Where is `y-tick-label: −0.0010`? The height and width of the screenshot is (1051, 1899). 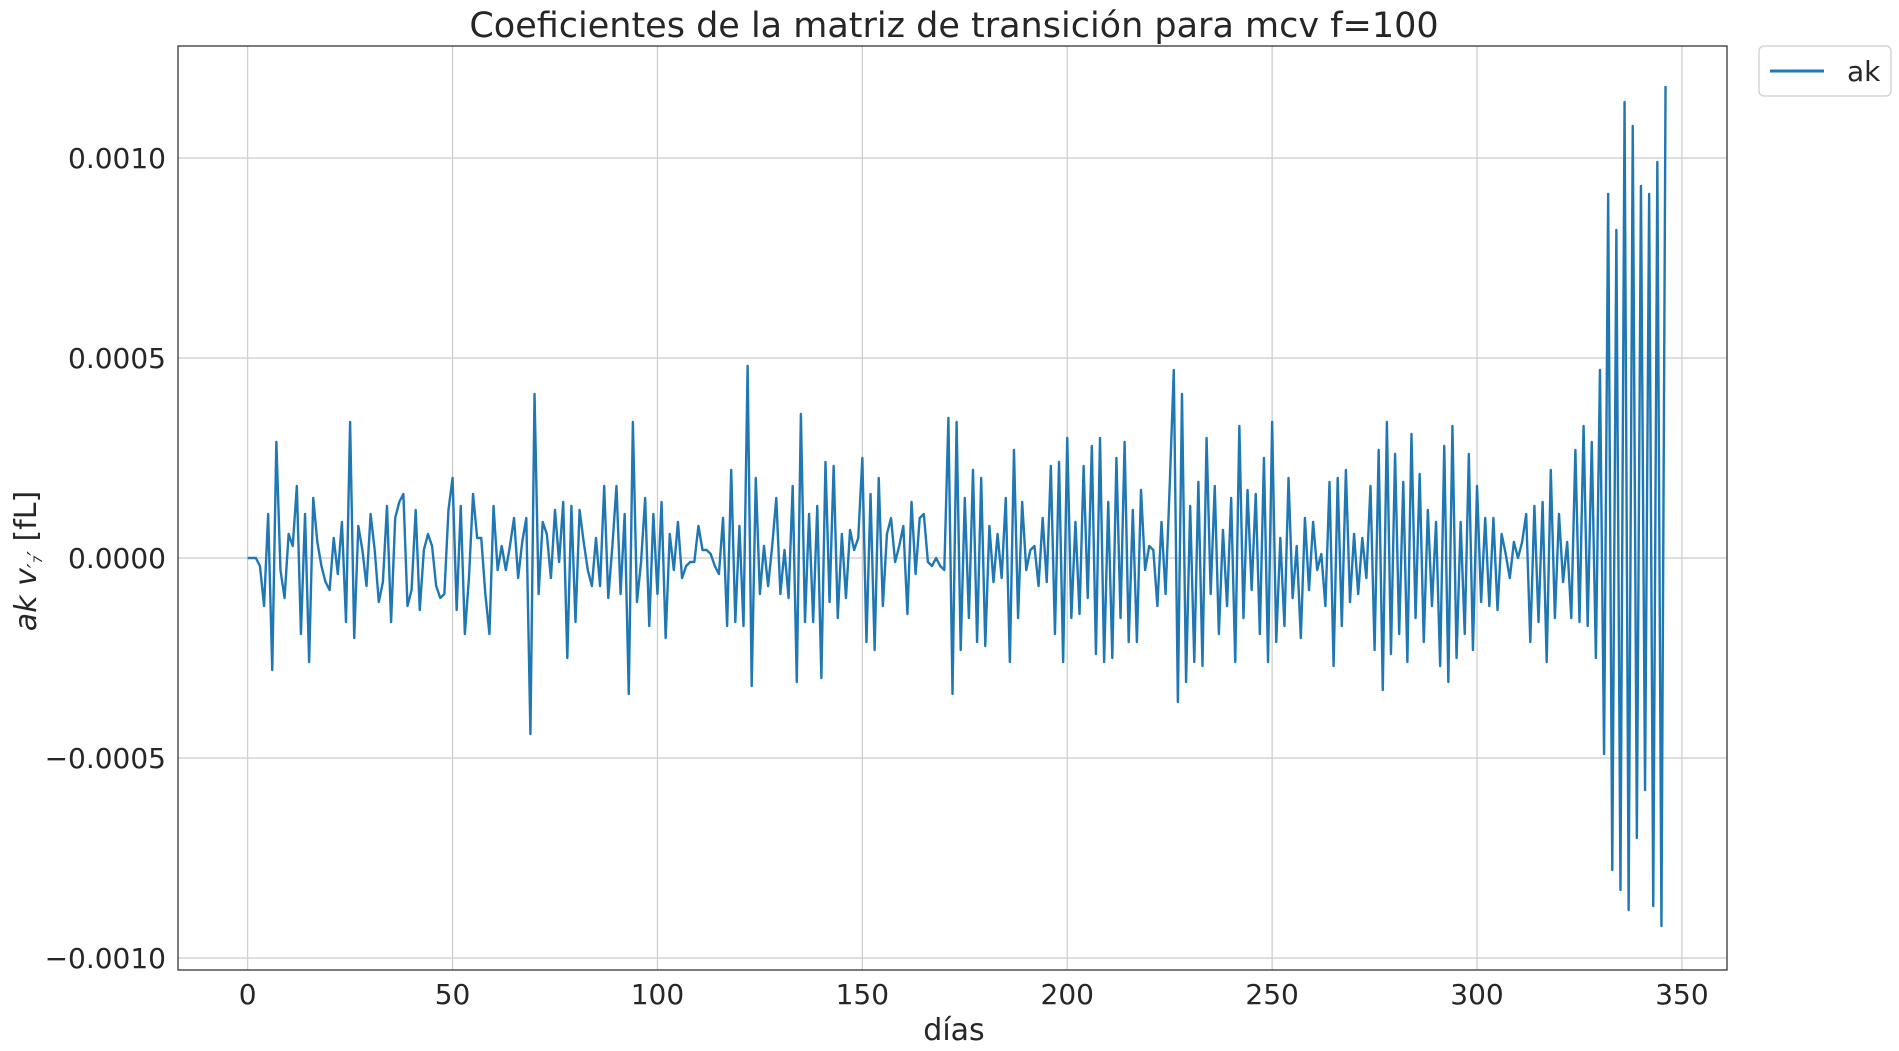 y-tick-label: −0.0010 is located at coordinates (105, 958).